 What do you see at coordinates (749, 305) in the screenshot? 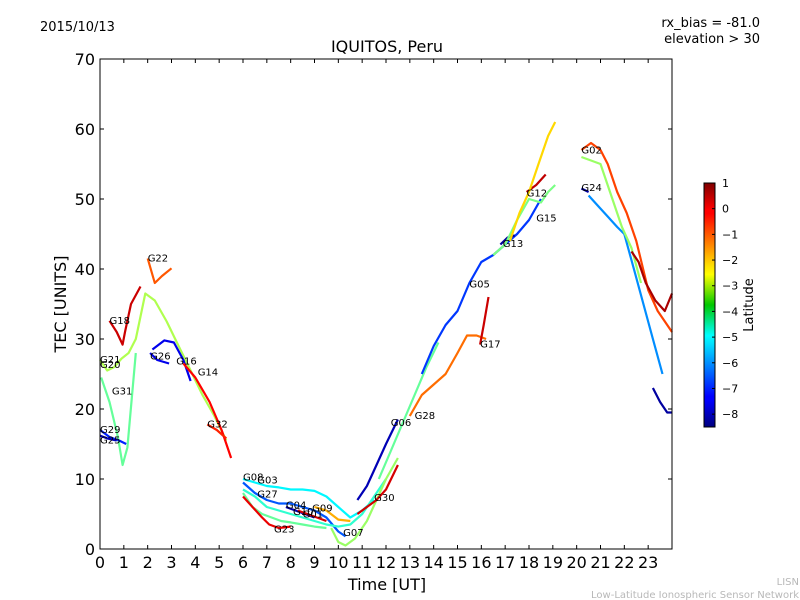
I see `colorbar-label: Latitude` at bounding box center [749, 305].